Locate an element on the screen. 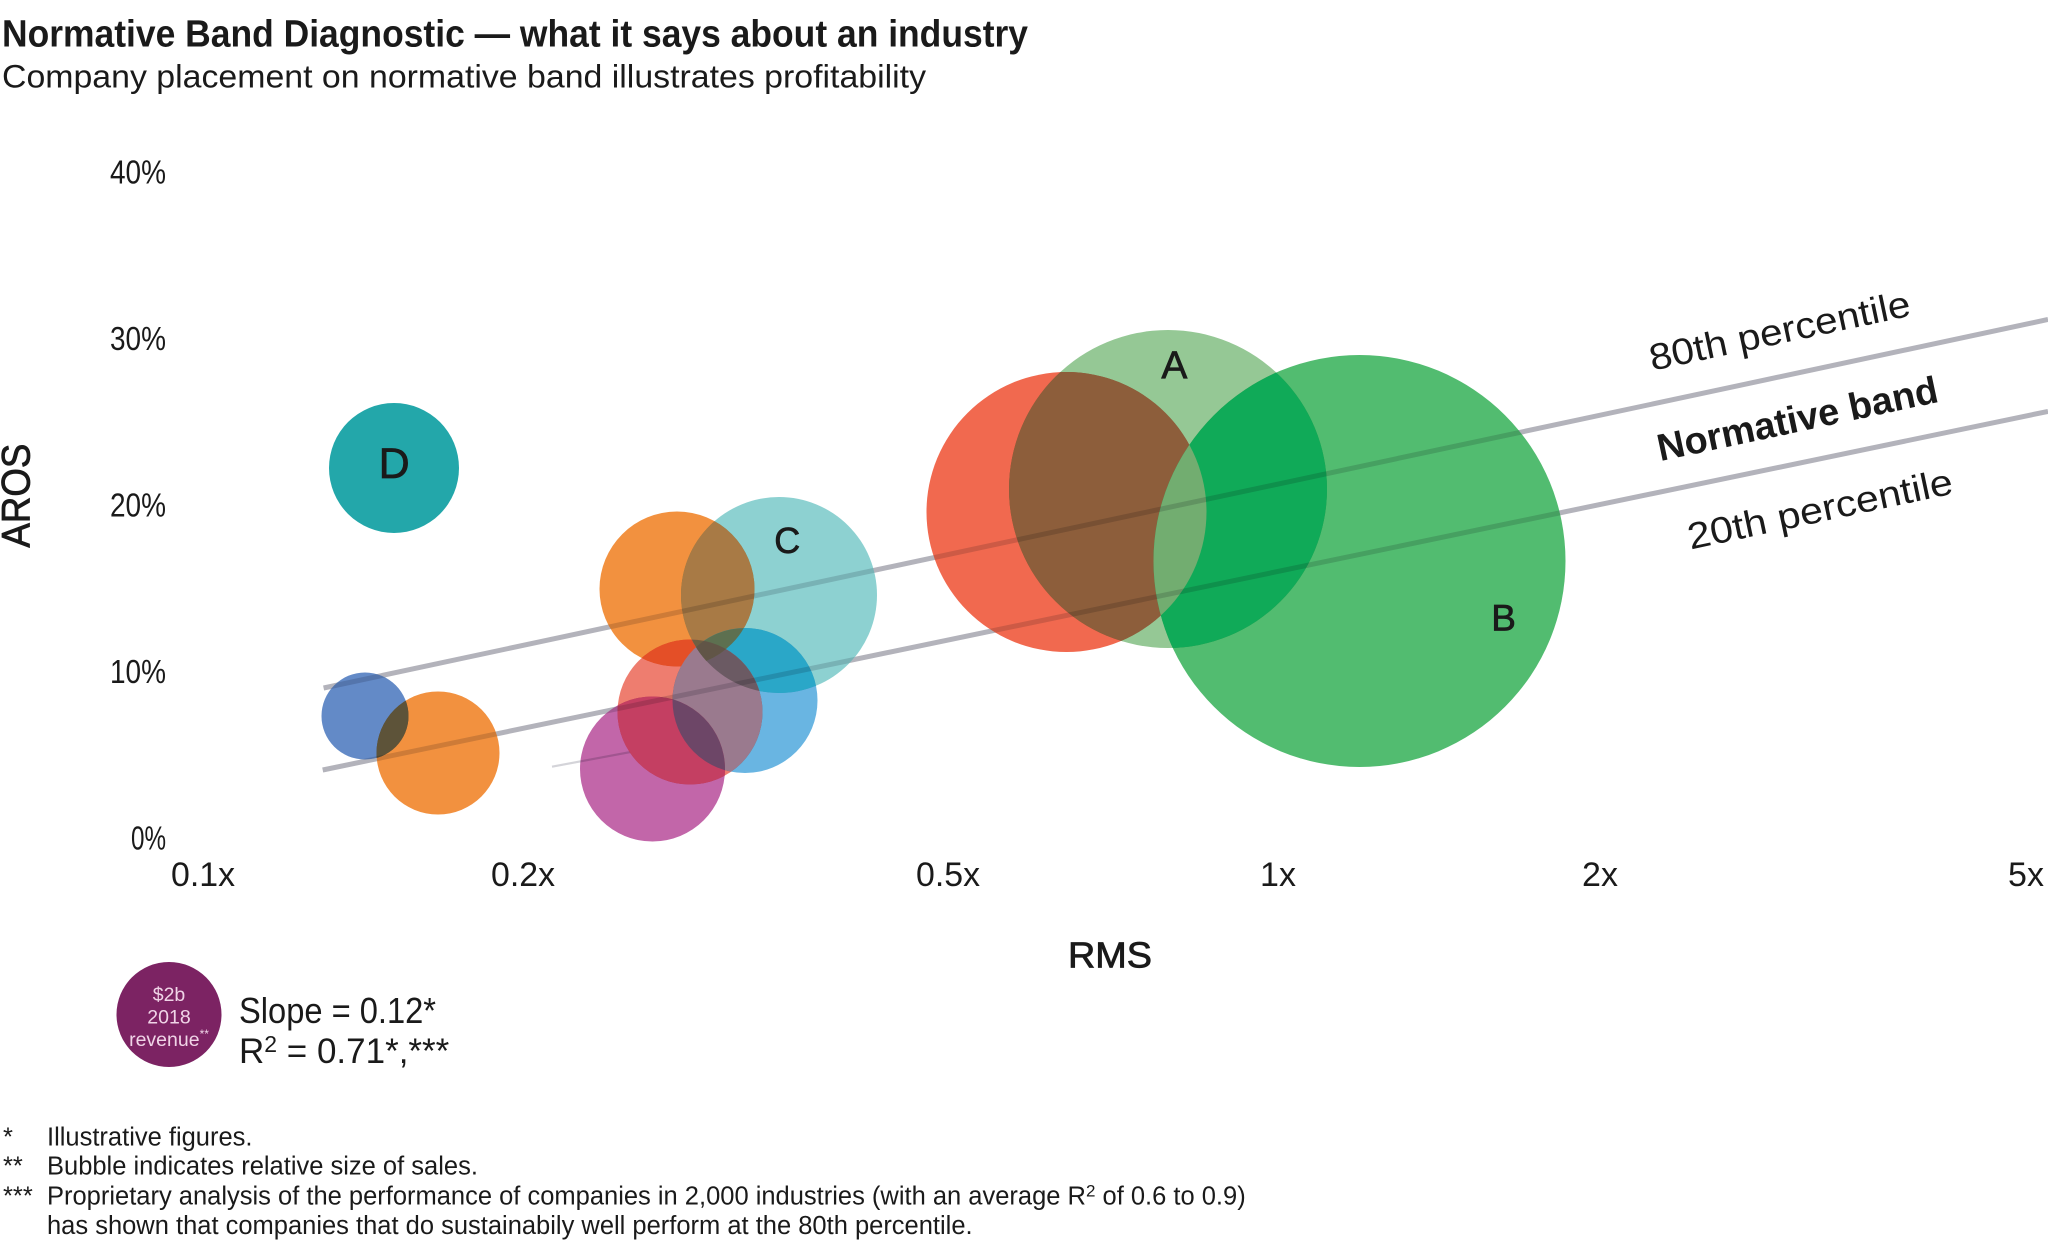 This screenshot has height=1253, width=2048. svg-text: 2x is located at coordinates (1600, 875).